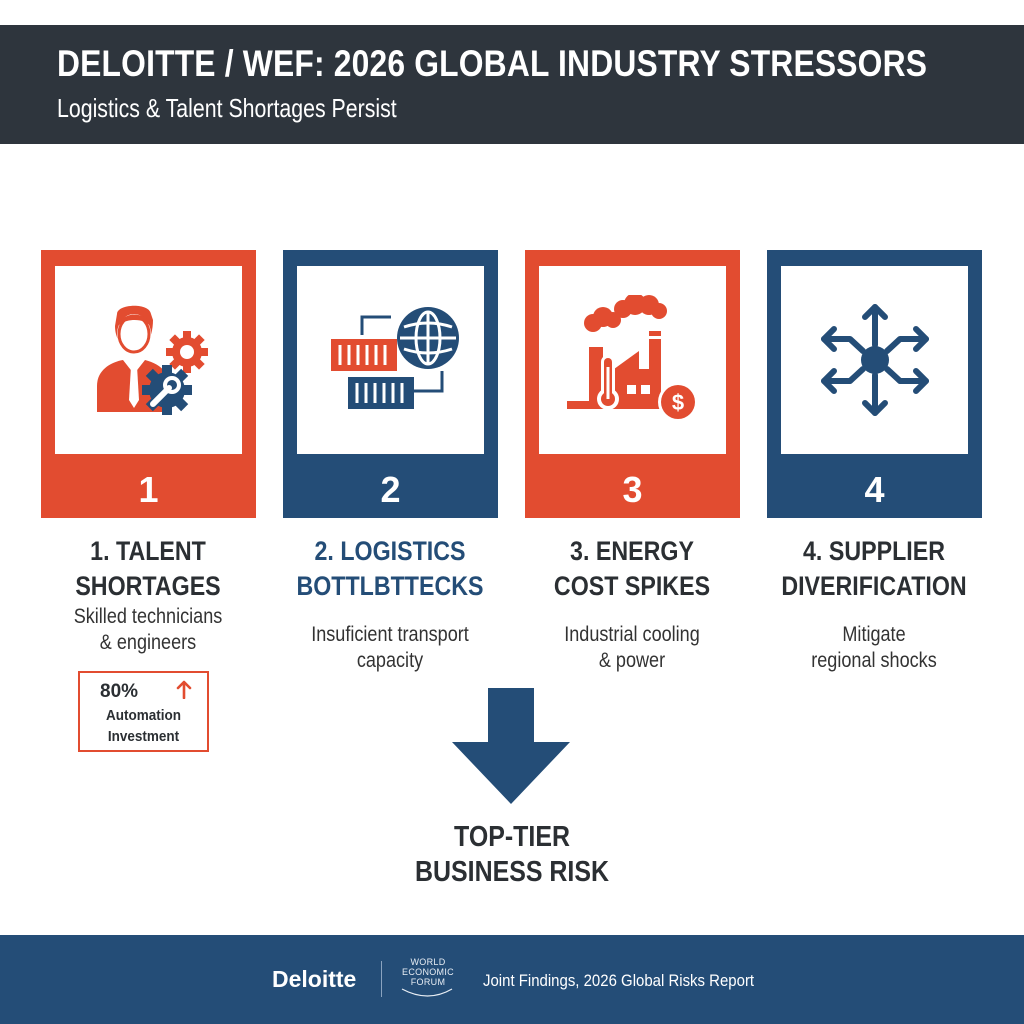  I want to click on distribution-arrows-icon, so click(874, 360).